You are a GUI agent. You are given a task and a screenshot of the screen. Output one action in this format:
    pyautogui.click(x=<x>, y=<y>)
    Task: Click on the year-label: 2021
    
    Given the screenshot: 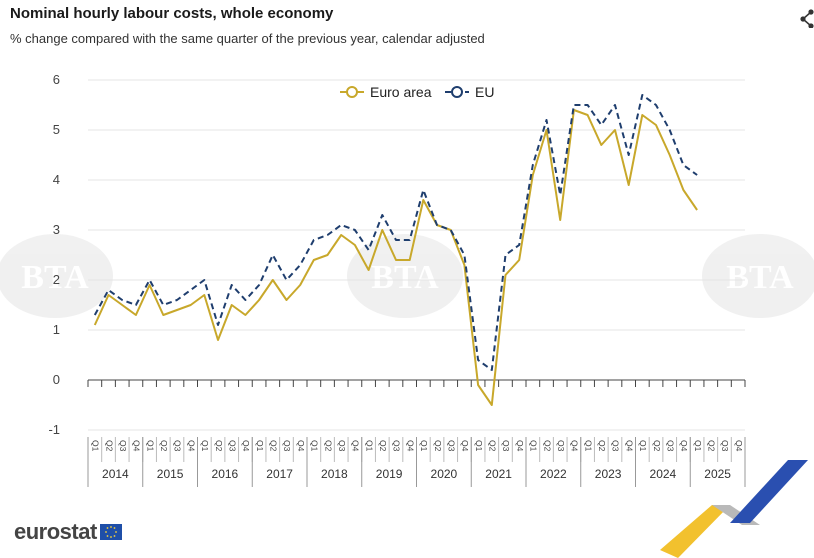 What is the action you would take?
    pyautogui.click(x=498, y=474)
    